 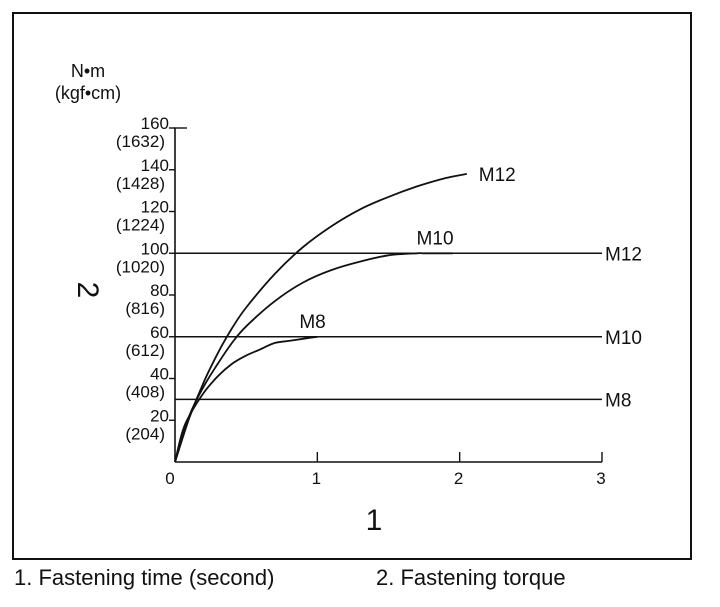 What do you see at coordinates (145, 392) in the screenshot?
I see `y-tick-sublabel: (408)` at bounding box center [145, 392].